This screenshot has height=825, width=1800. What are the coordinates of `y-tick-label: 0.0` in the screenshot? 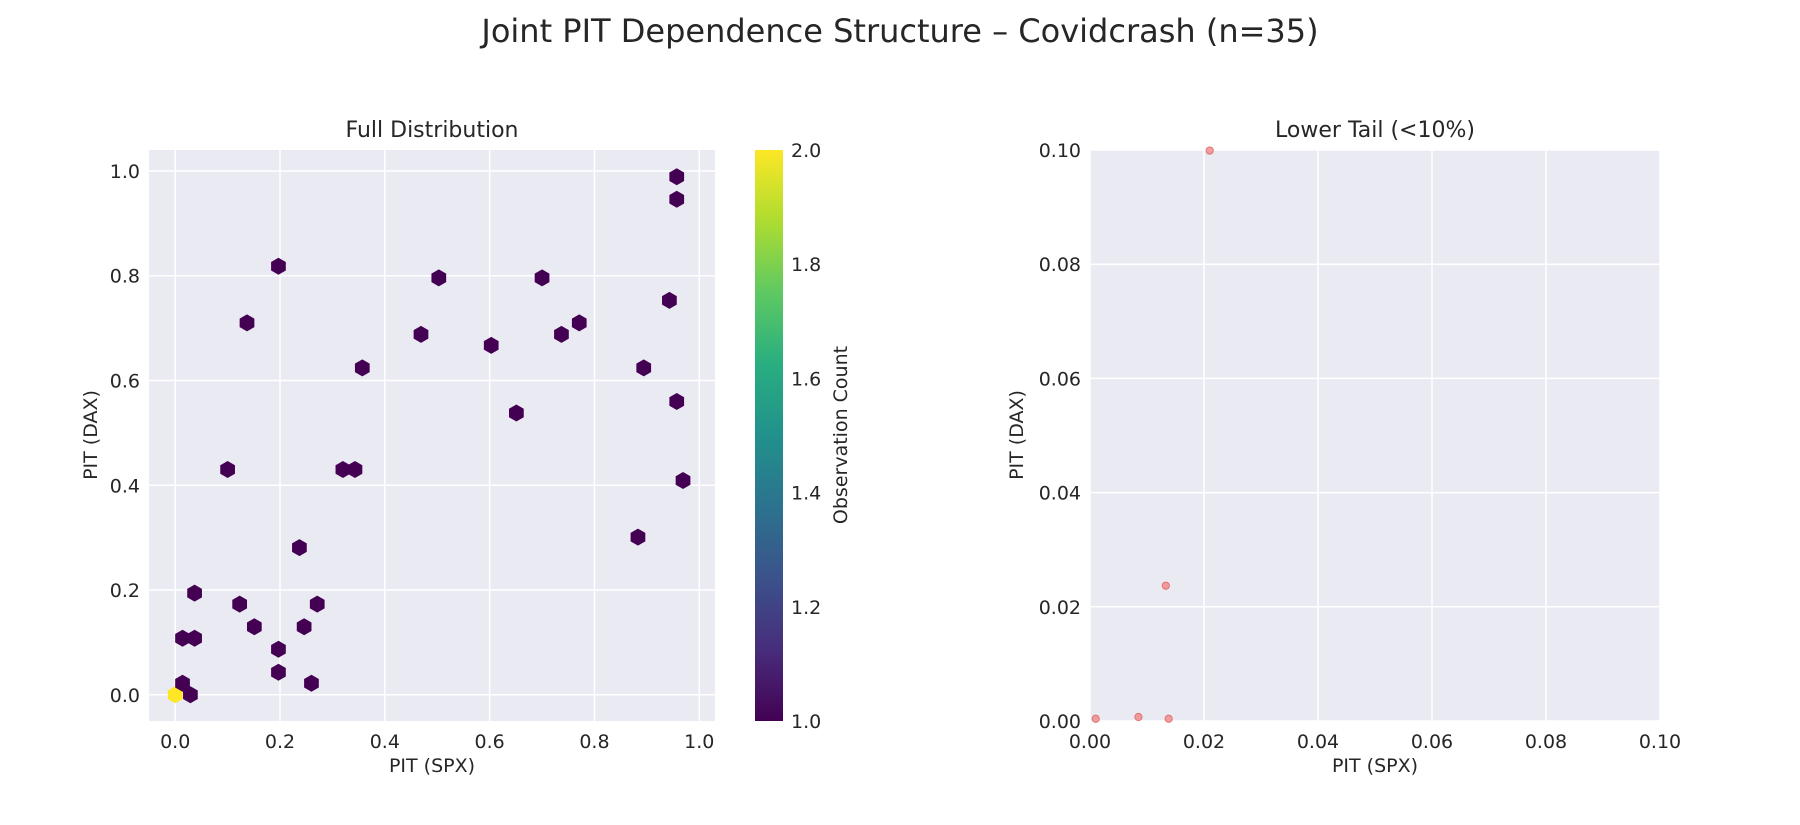 It's located at (125, 696).